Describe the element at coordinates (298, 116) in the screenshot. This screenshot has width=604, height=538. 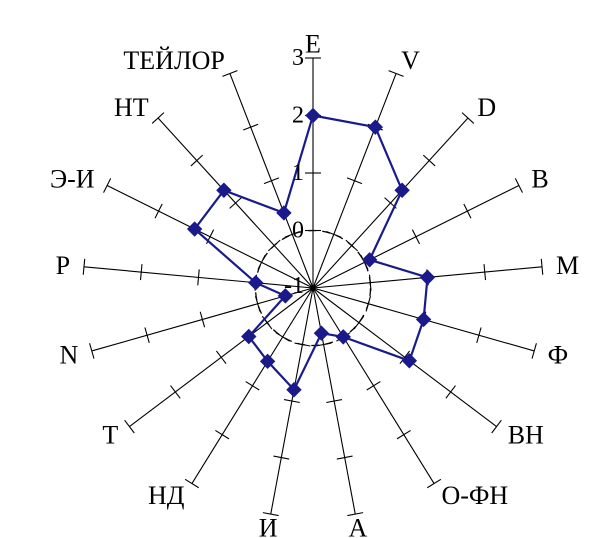
I see `tick-label: 2` at that location.